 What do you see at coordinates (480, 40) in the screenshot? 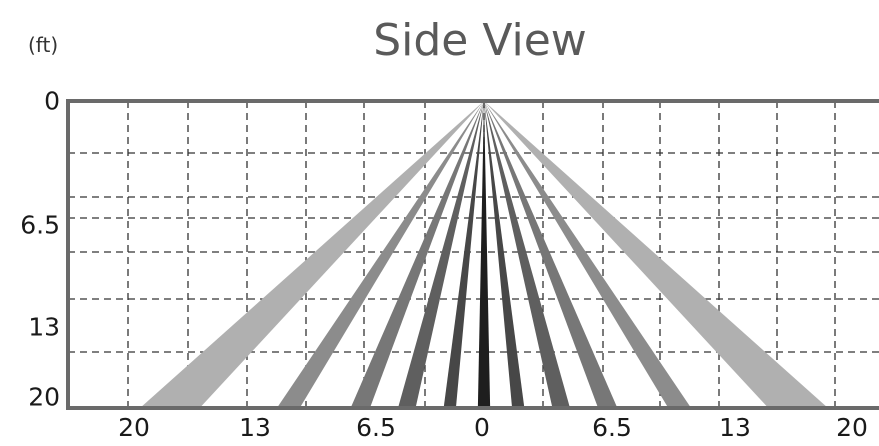
I see `diagram-title: Side View` at bounding box center [480, 40].